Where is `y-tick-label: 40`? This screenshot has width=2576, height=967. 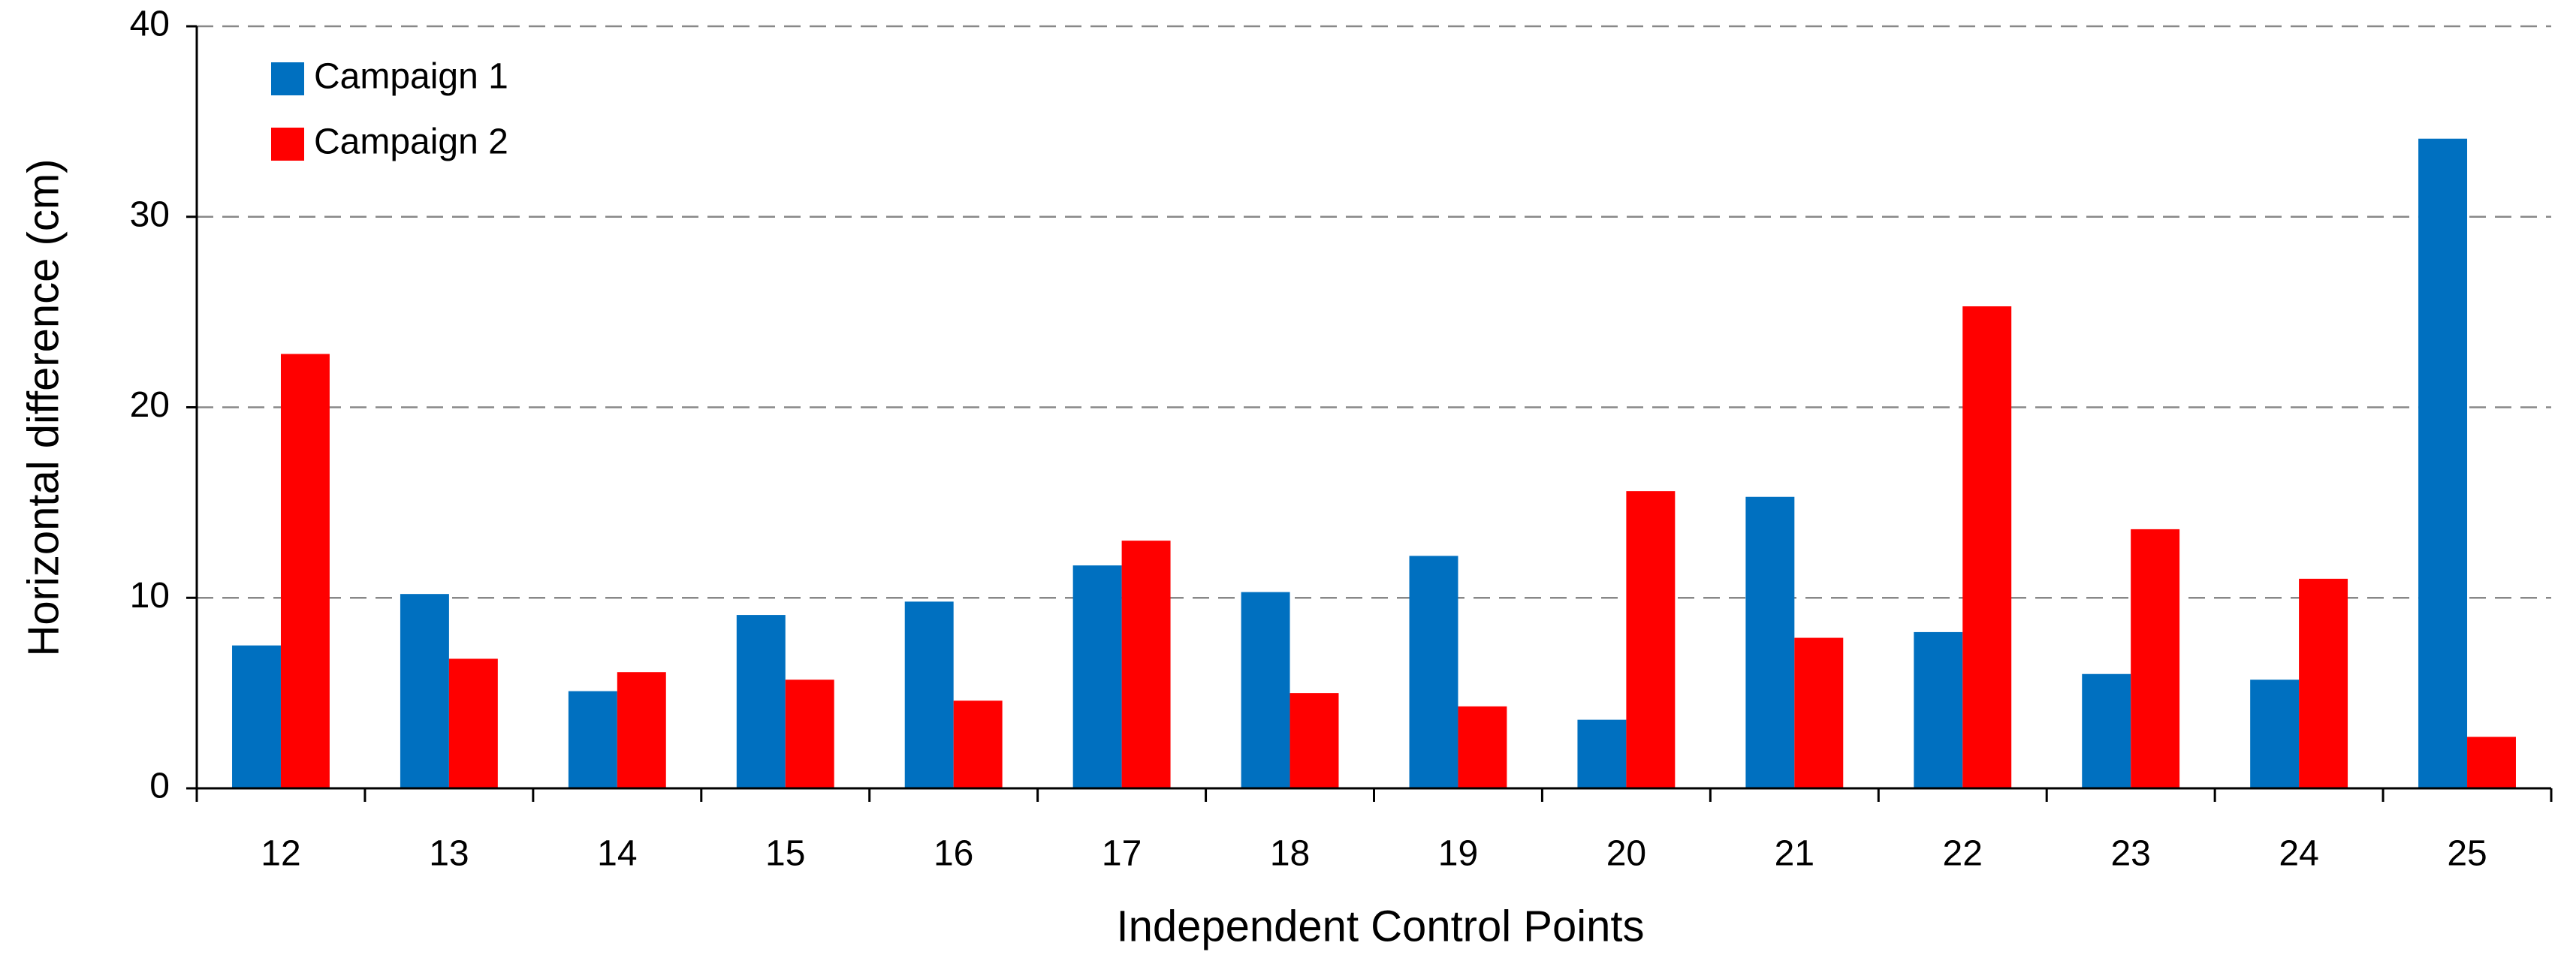 y-tick-label: 40 is located at coordinates (150, 24).